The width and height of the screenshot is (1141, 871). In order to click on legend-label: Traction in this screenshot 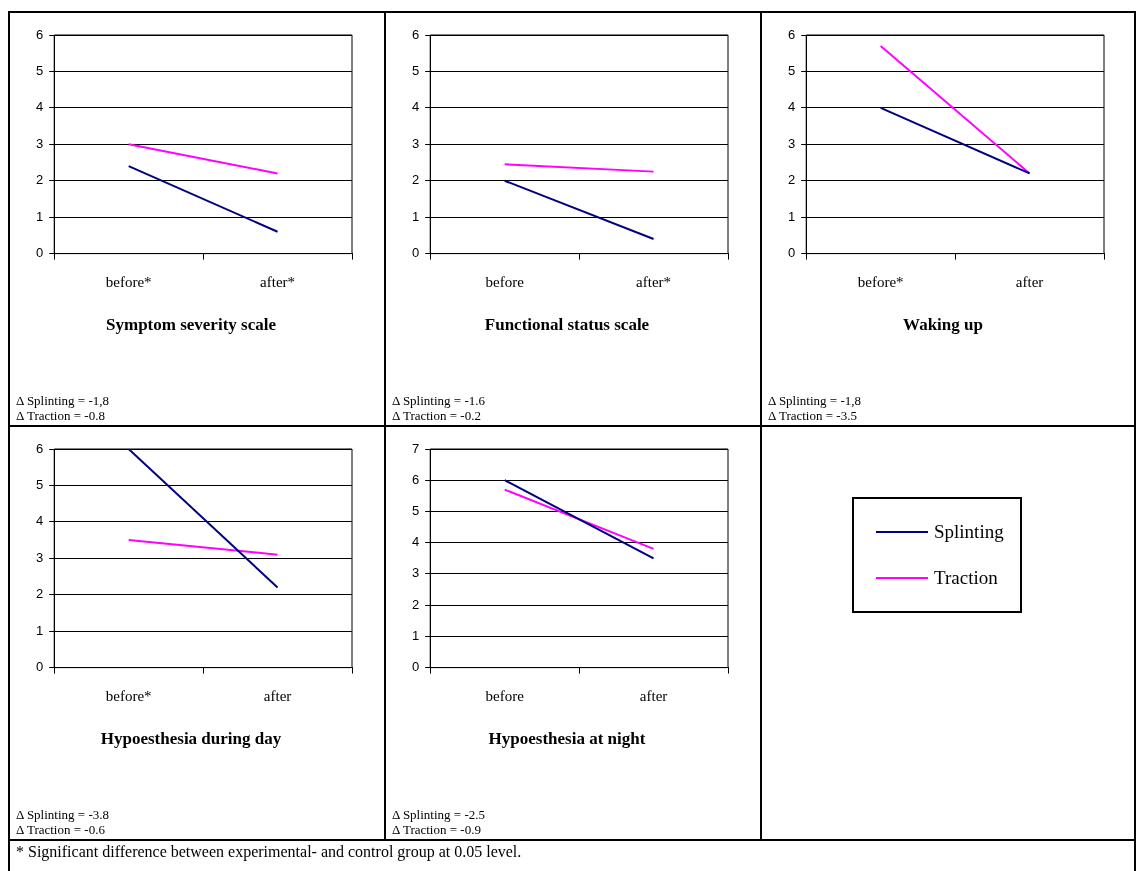, I will do `click(966, 578)`.